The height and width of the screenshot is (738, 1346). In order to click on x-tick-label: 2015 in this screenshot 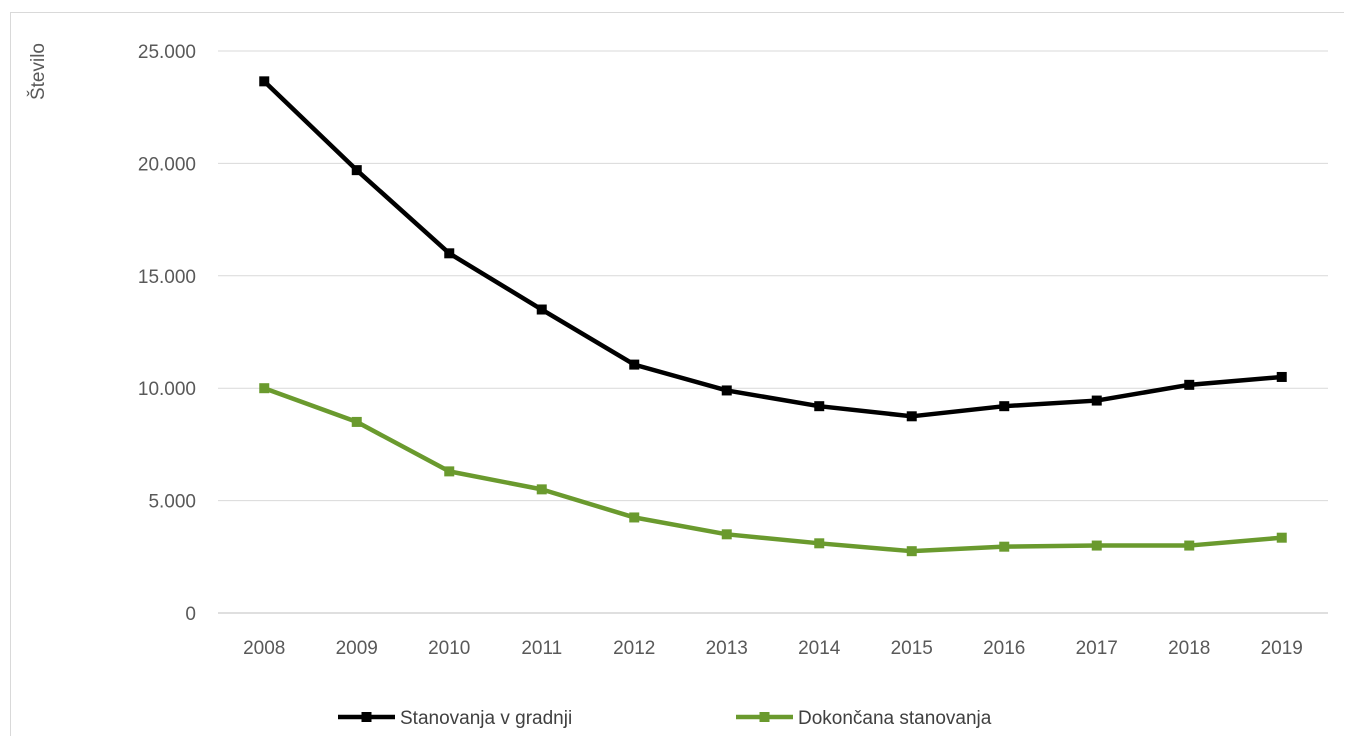, I will do `click(912, 648)`.